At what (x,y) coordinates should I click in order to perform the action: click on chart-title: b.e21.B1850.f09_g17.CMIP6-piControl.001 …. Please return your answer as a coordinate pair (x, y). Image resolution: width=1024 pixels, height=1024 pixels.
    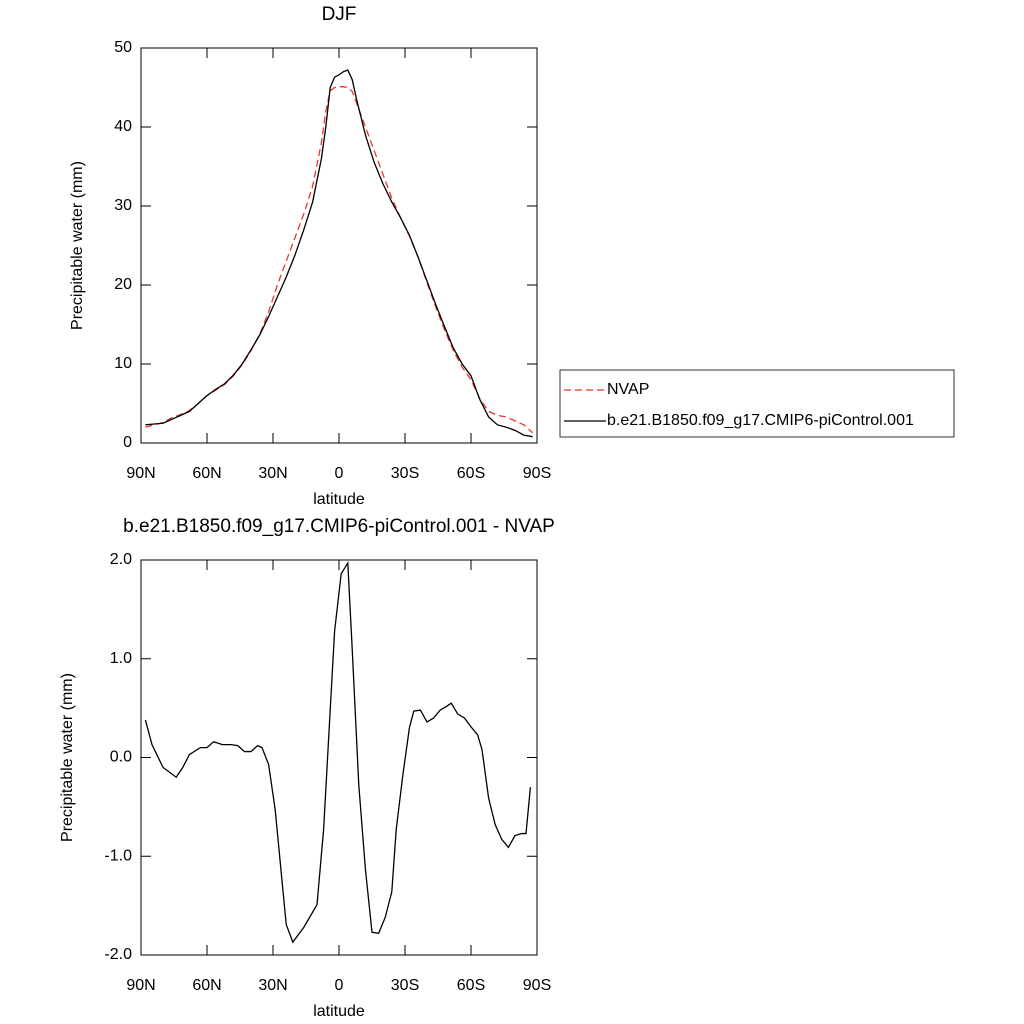
    Looking at the image, I should click on (339, 526).